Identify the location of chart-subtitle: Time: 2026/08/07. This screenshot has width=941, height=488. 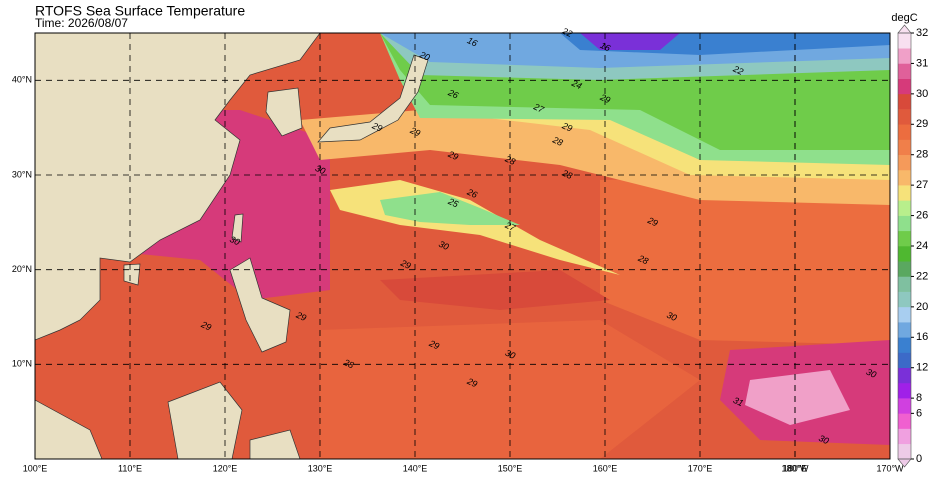
(81, 23).